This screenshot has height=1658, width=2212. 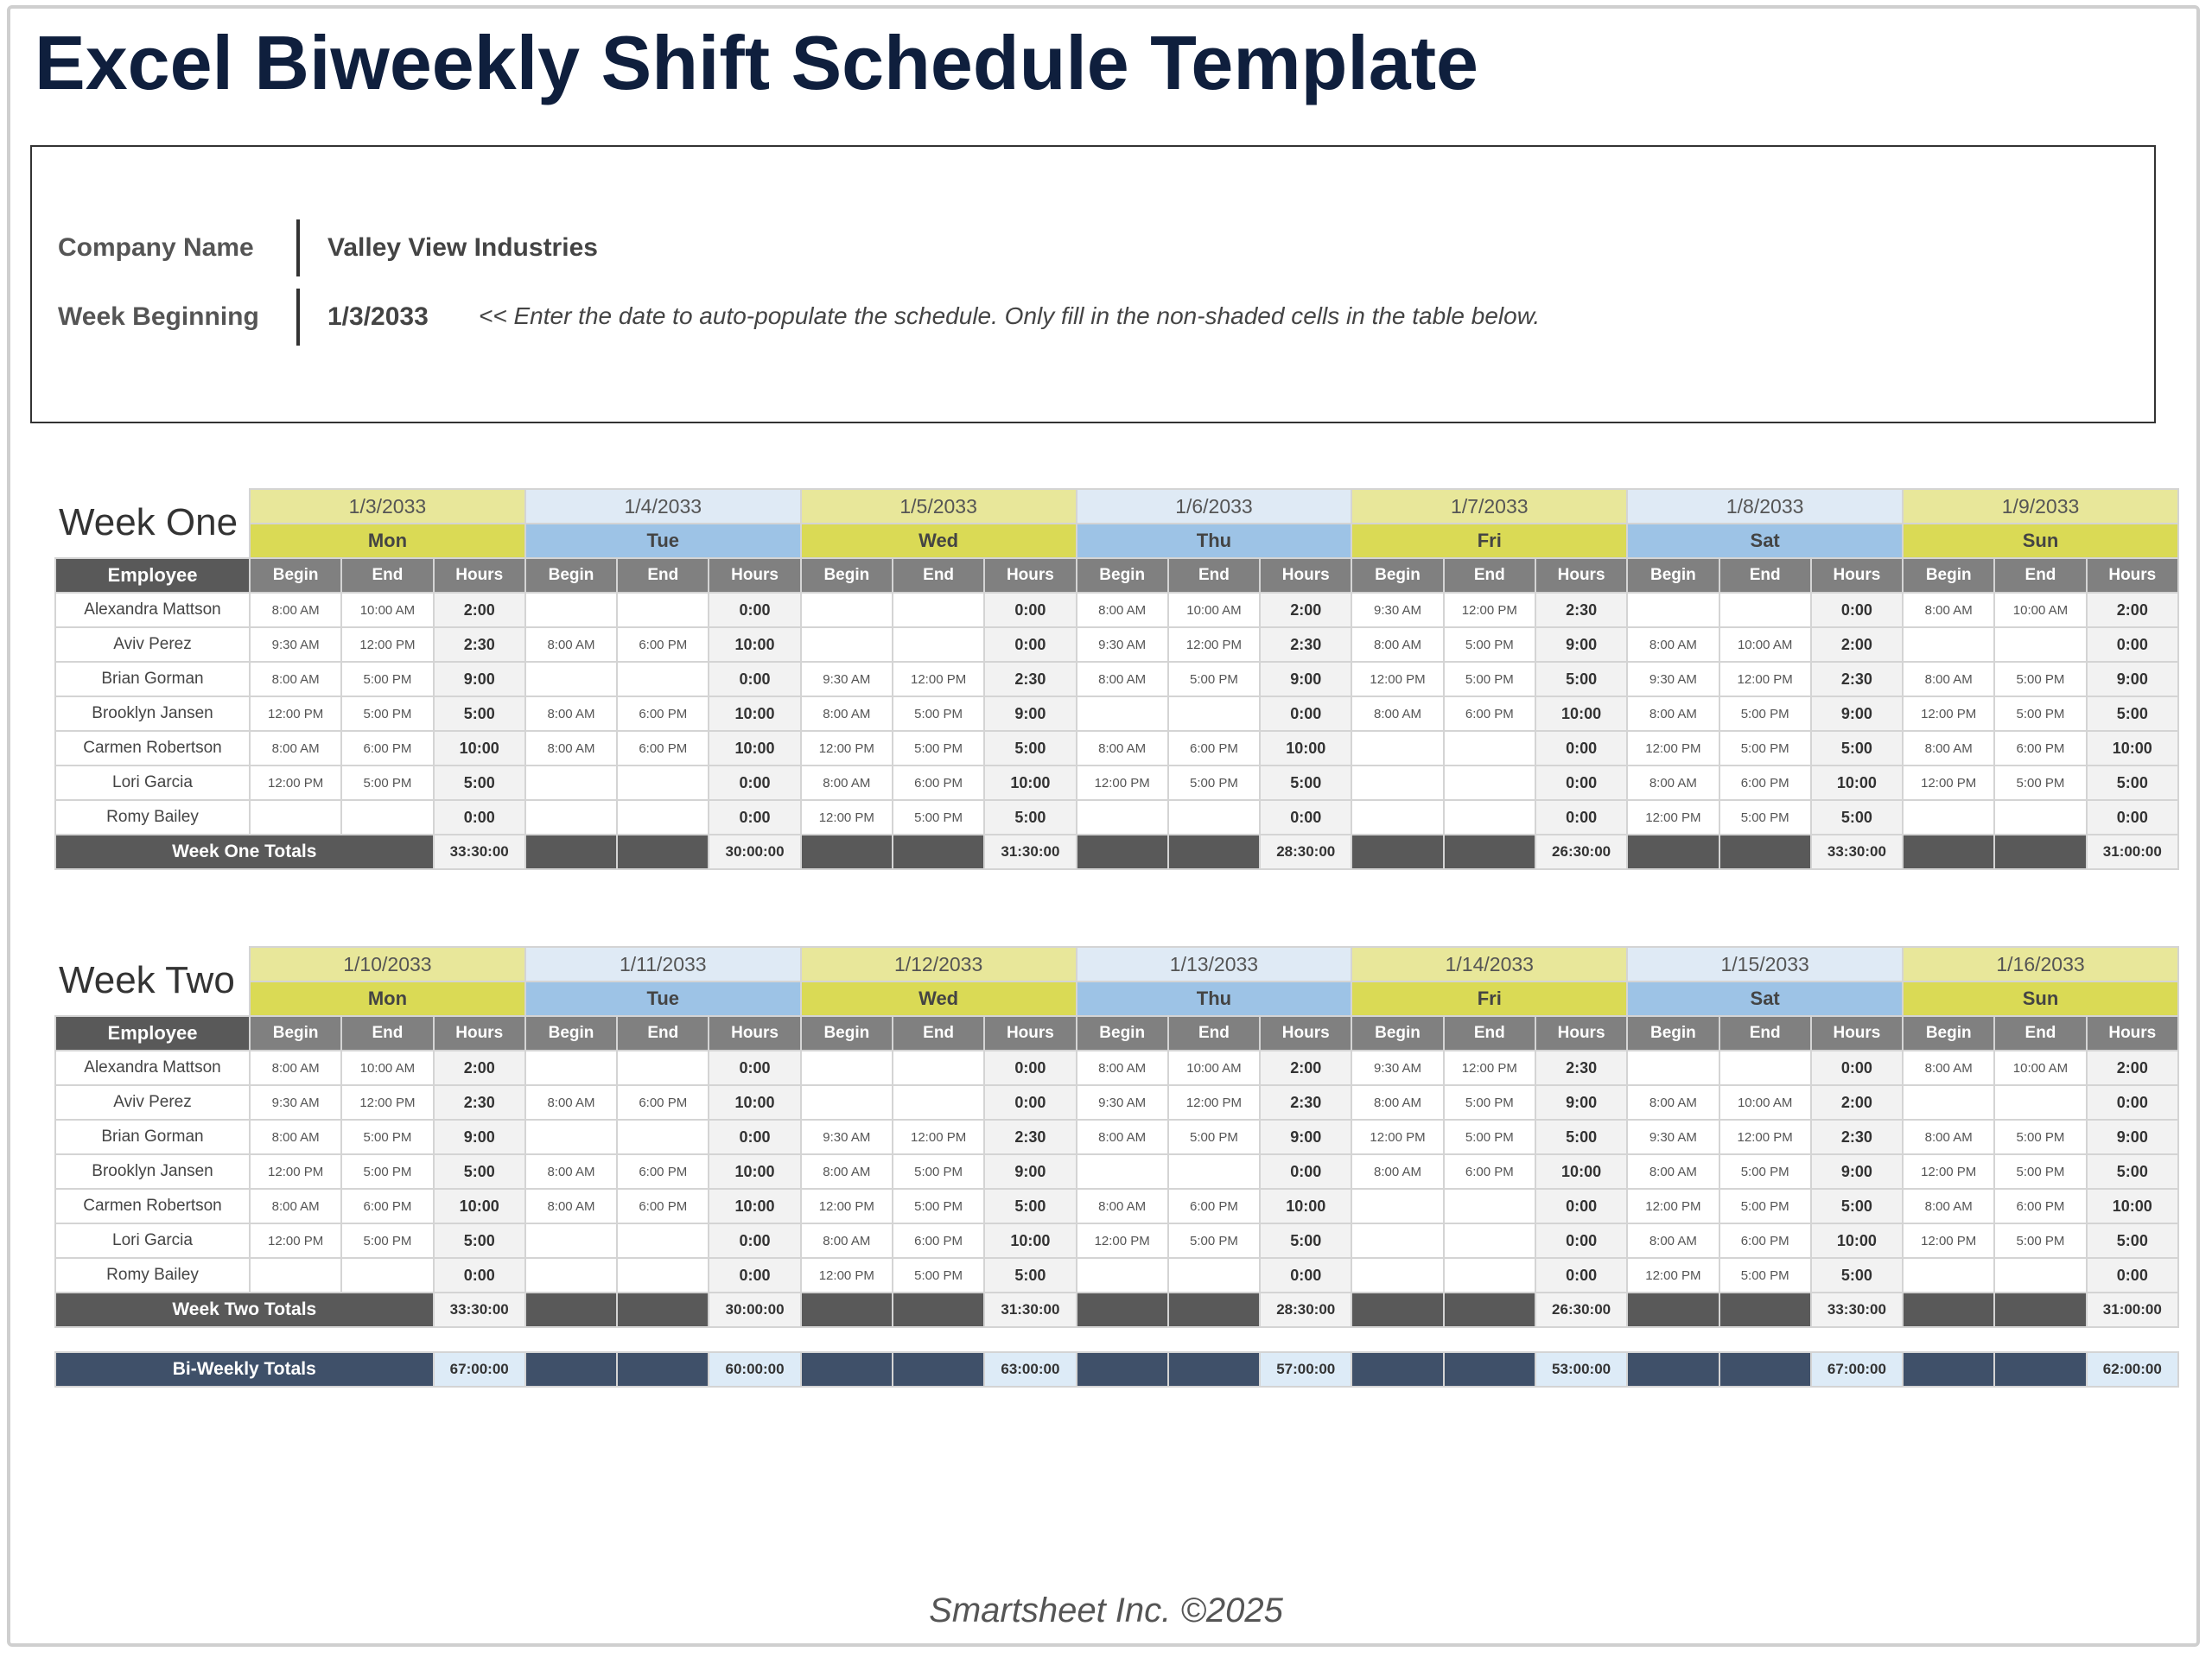 What do you see at coordinates (152, 1171) in the screenshot?
I see `employee-name: Brooklyn Jansen` at bounding box center [152, 1171].